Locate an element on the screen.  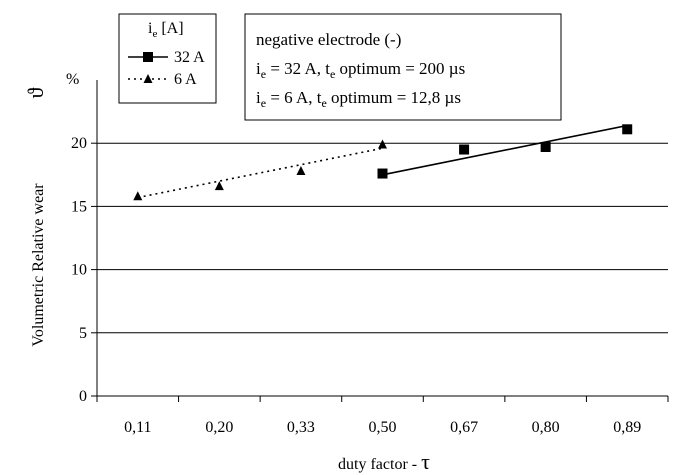
x-tick-label: 0,89 is located at coordinates (627, 427).